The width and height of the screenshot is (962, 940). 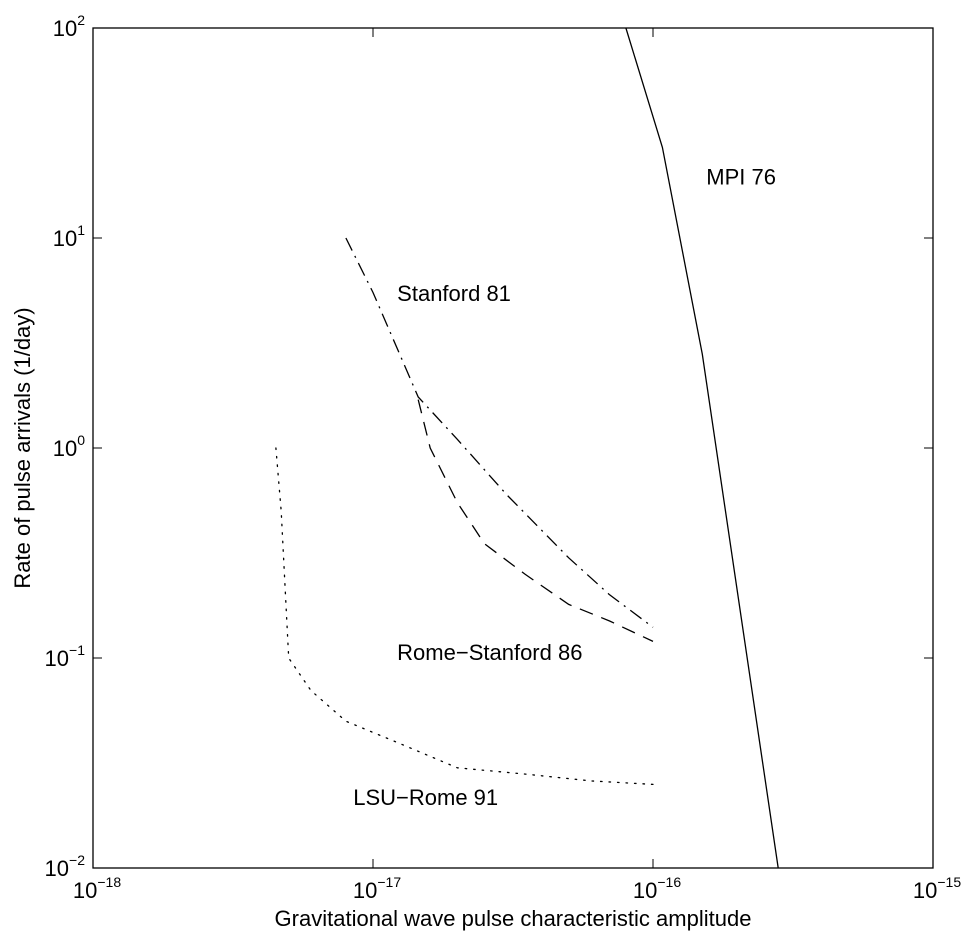 I want to click on x-tick-label: 10−16, so click(x=657, y=888).